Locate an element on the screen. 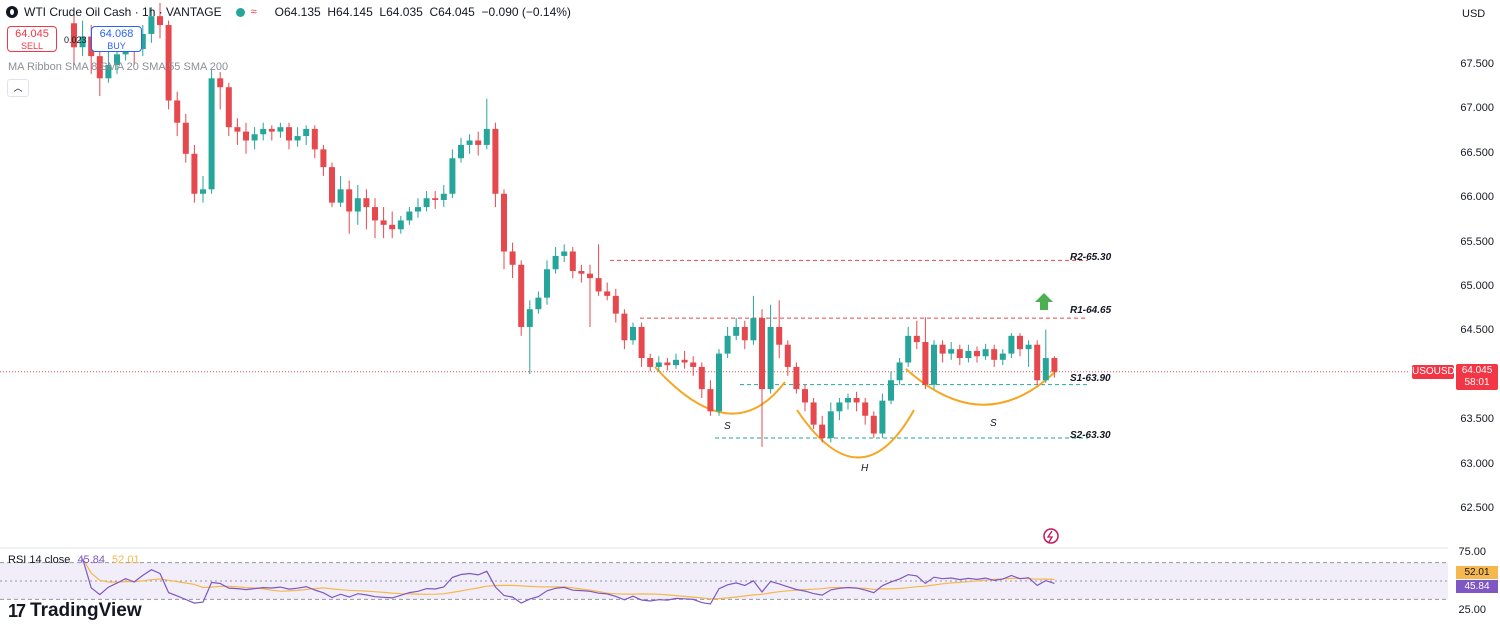 The height and width of the screenshot is (628, 1500). ohlc-c-value: 64.045 is located at coordinates (456, 12).